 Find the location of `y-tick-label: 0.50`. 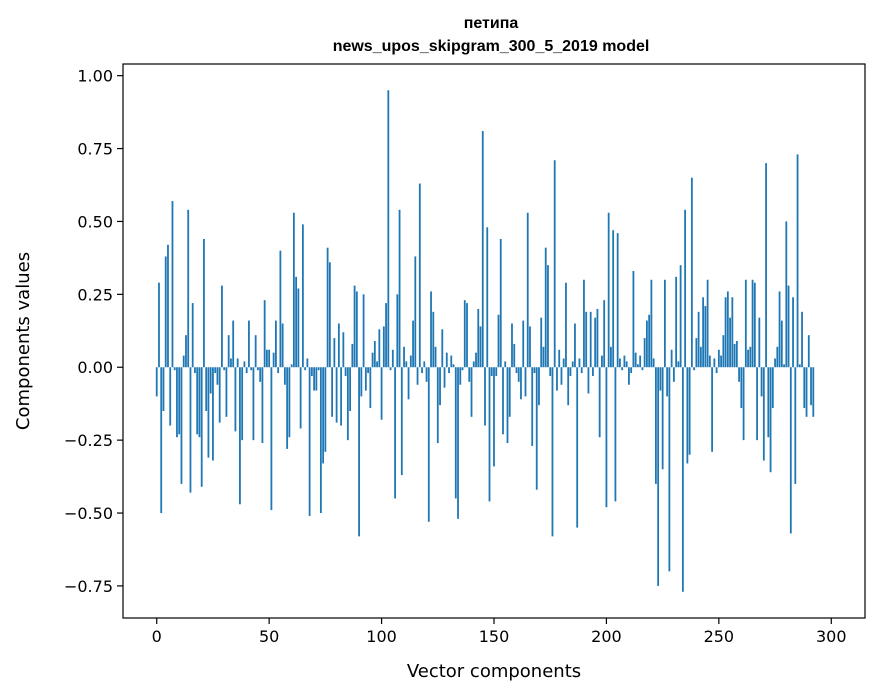

y-tick-label: 0.50 is located at coordinates (95, 221).